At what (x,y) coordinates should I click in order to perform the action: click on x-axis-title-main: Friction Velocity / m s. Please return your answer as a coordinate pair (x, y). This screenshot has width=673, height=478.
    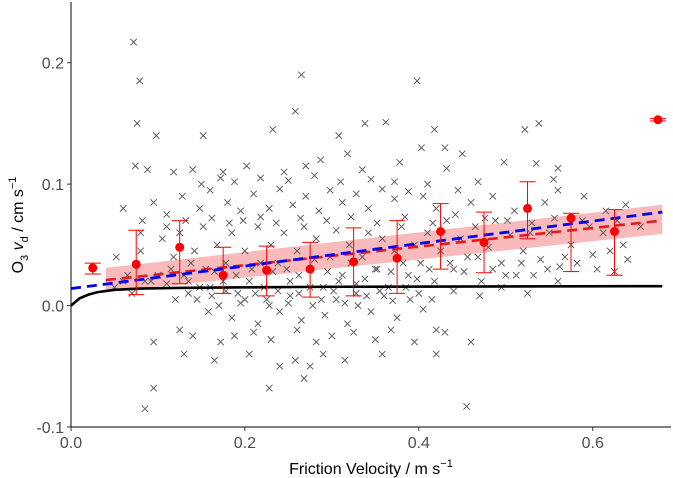
    Looking at the image, I should click on (364, 469).